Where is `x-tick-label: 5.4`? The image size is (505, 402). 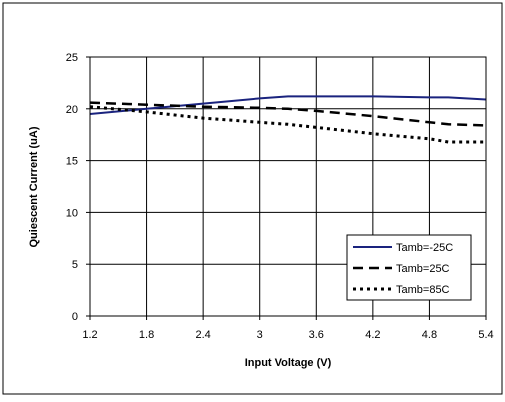 x-tick-label: 5.4 is located at coordinates (485, 335).